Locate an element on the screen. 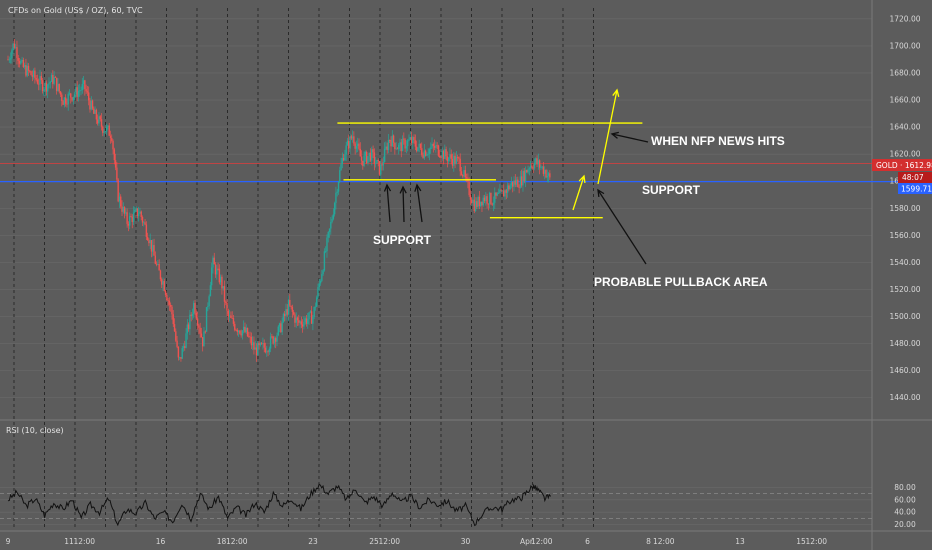 The image size is (932, 550). gold-price-tag: GOLD · 1612.98 is located at coordinates (902, 165).